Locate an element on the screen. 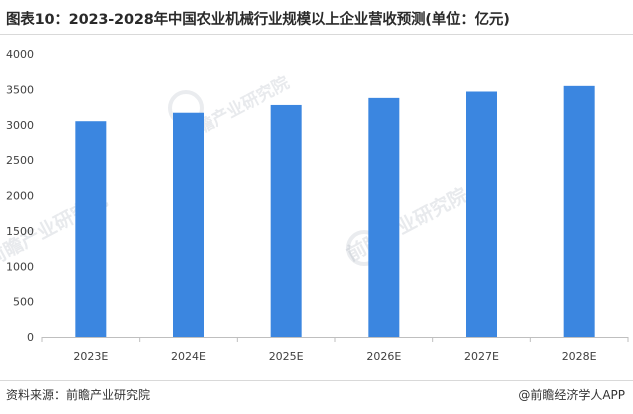 Image resolution: width=633 pixels, height=414 pixels. footer-divider is located at coordinates (316, 380).